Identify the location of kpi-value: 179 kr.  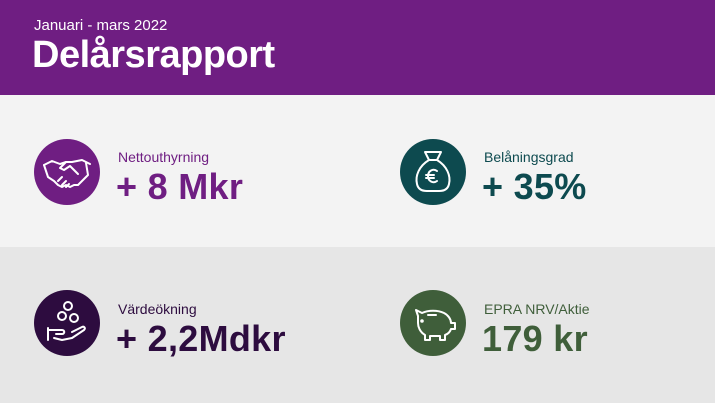
(535, 338).